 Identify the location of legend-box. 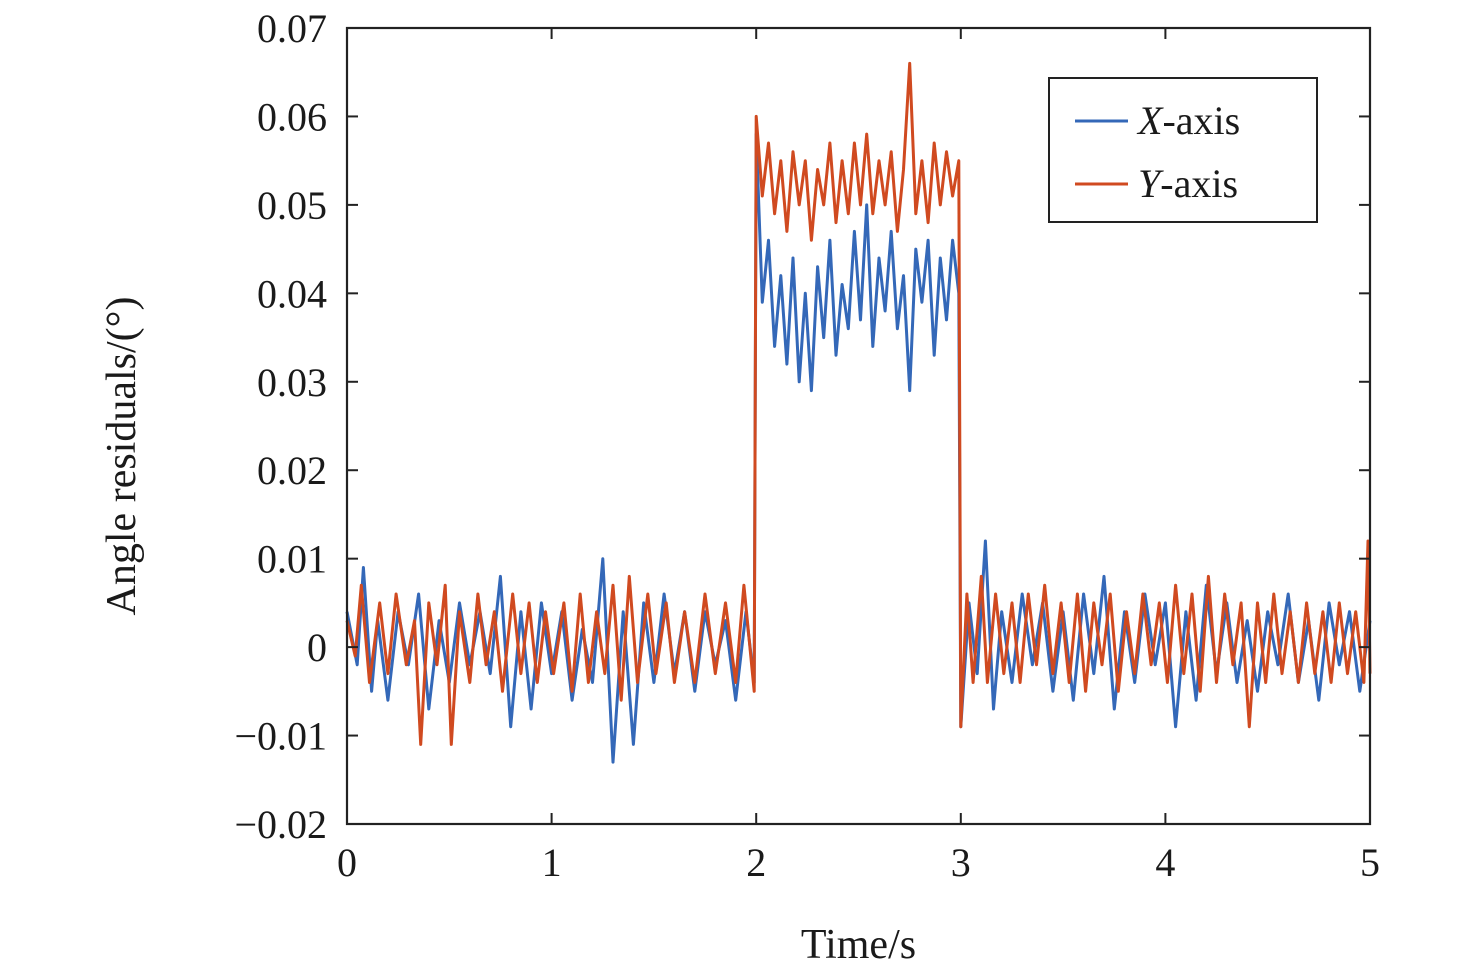
(1183, 150).